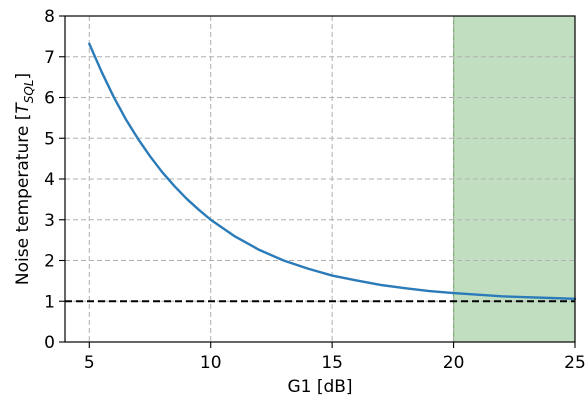  I want to click on y-axis-label-symbol: T, so click(23, 108).